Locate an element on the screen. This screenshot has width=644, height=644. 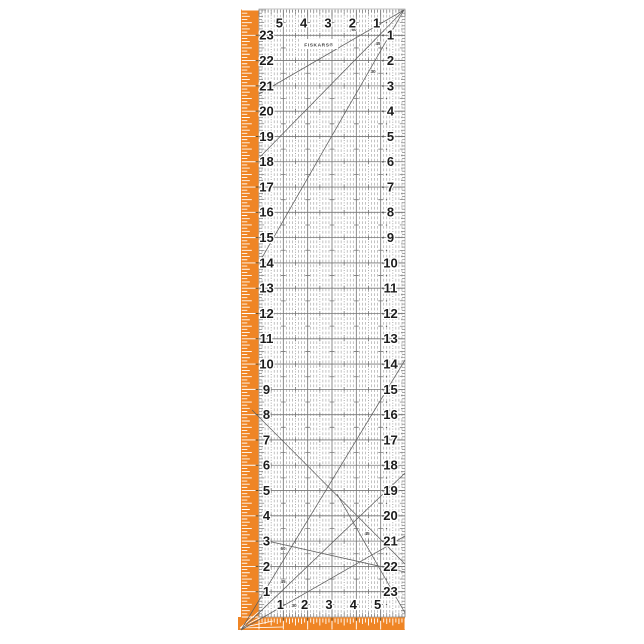
top-scale-number: 5 is located at coordinates (279, 23).